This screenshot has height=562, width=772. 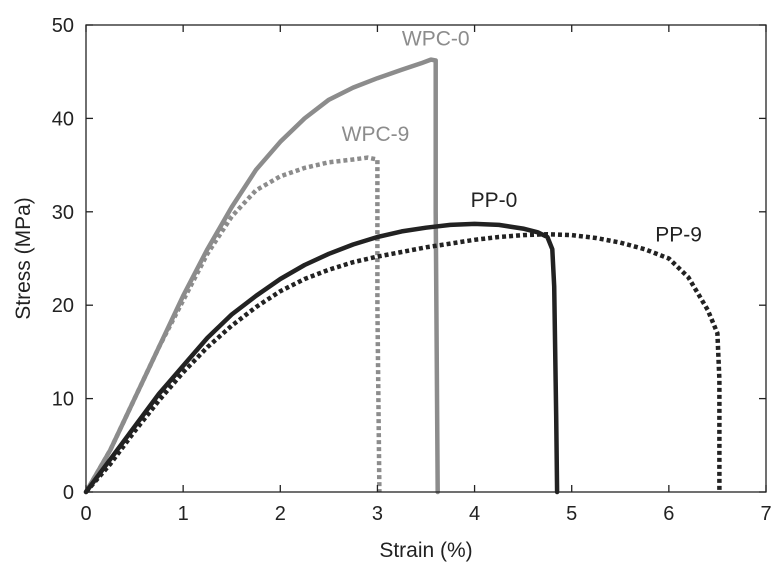 I want to click on y-tick-label: 0, so click(x=68, y=493).